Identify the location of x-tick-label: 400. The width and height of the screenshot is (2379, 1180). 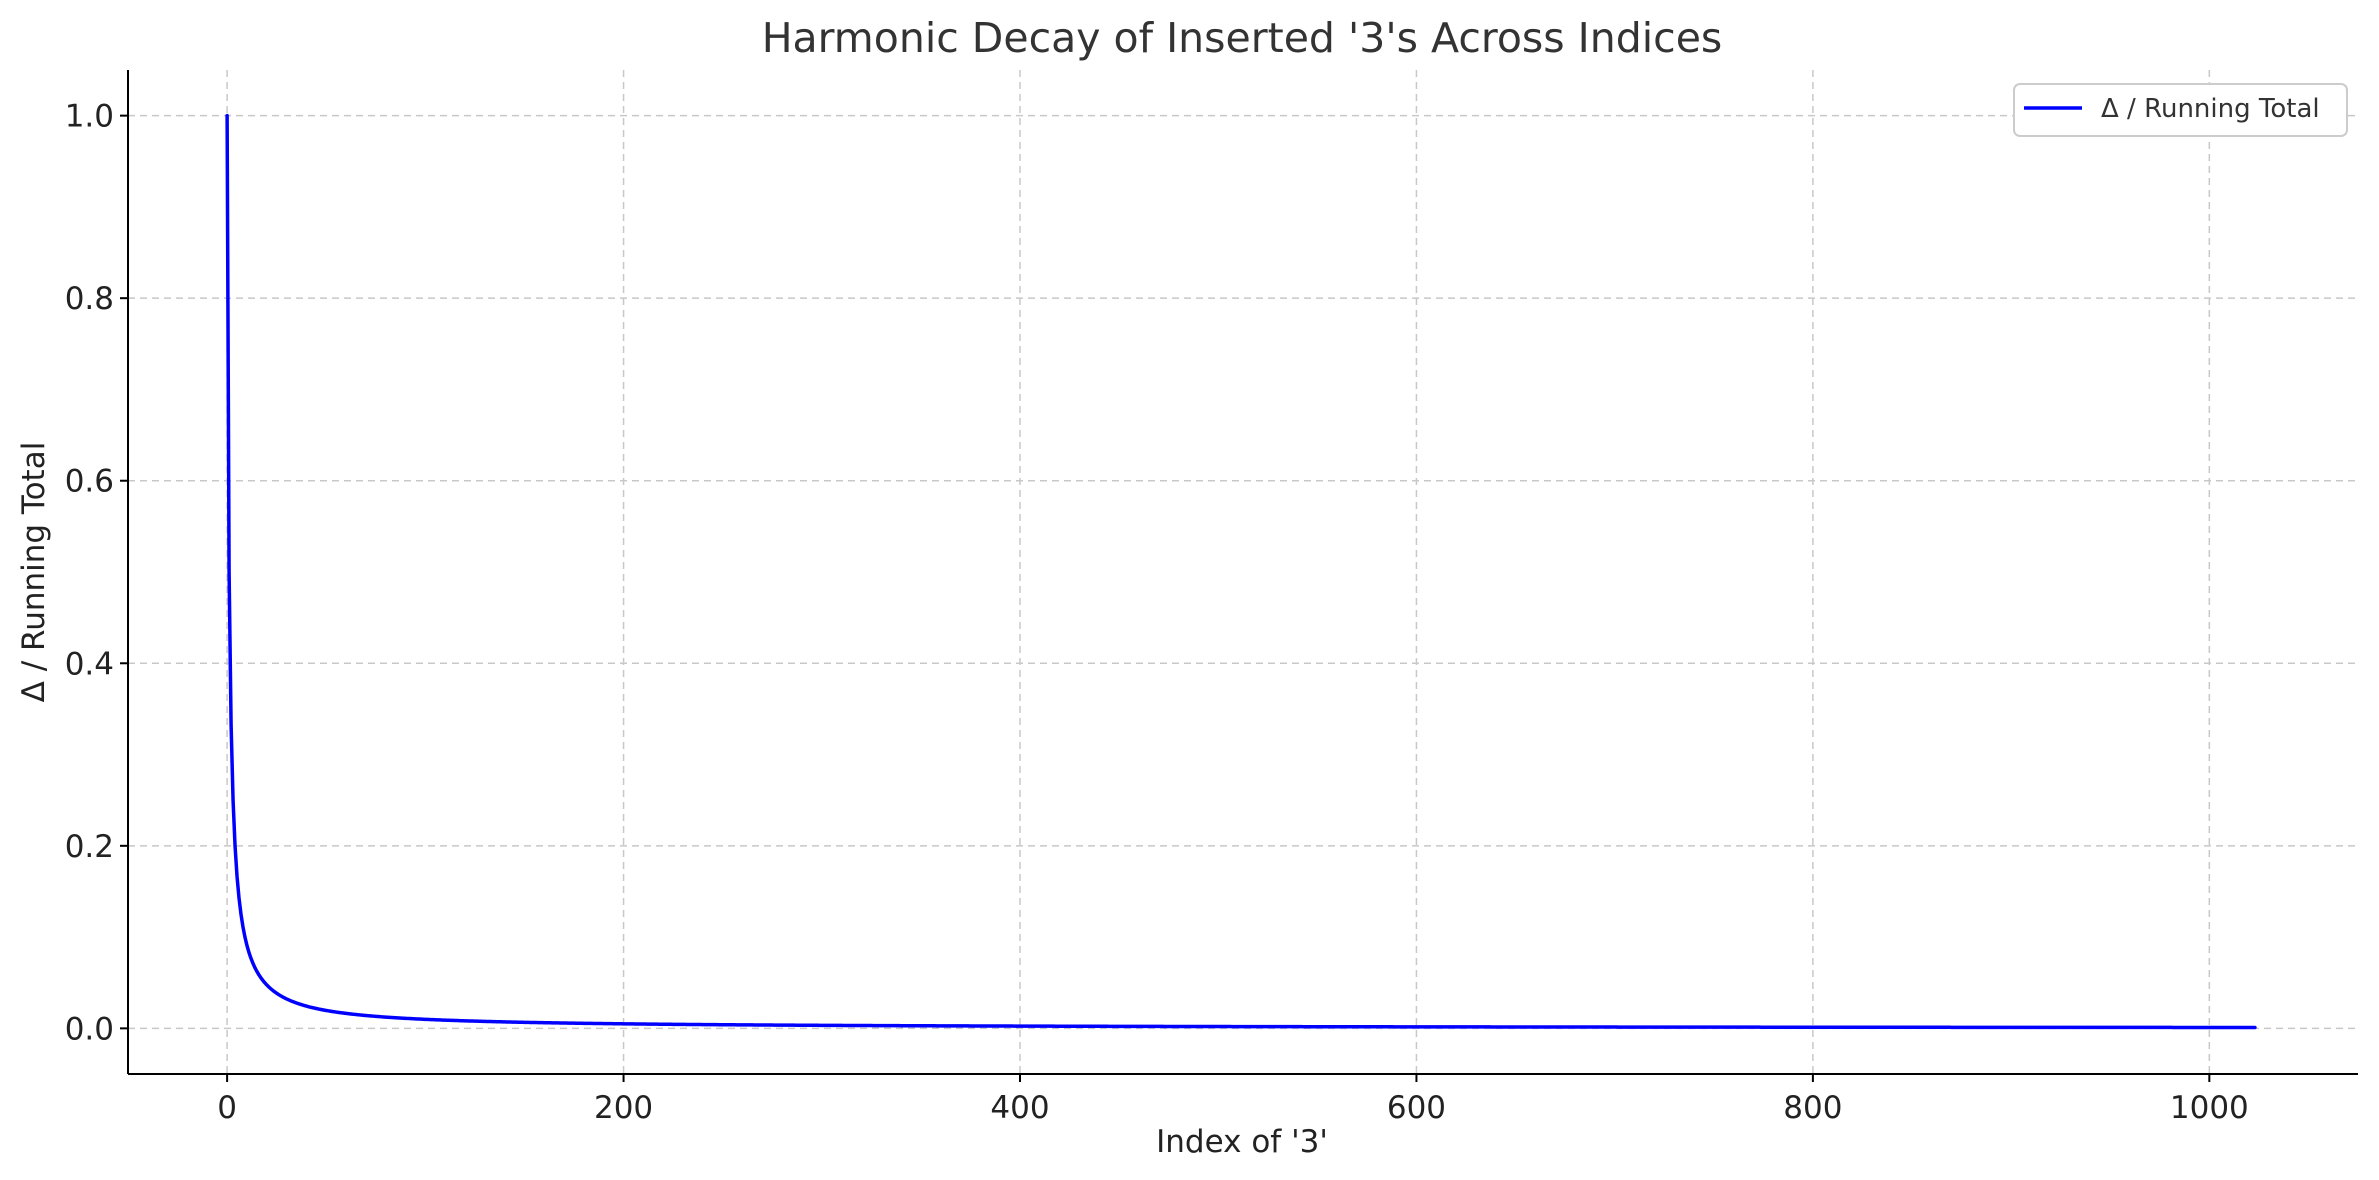
(1019, 1108).